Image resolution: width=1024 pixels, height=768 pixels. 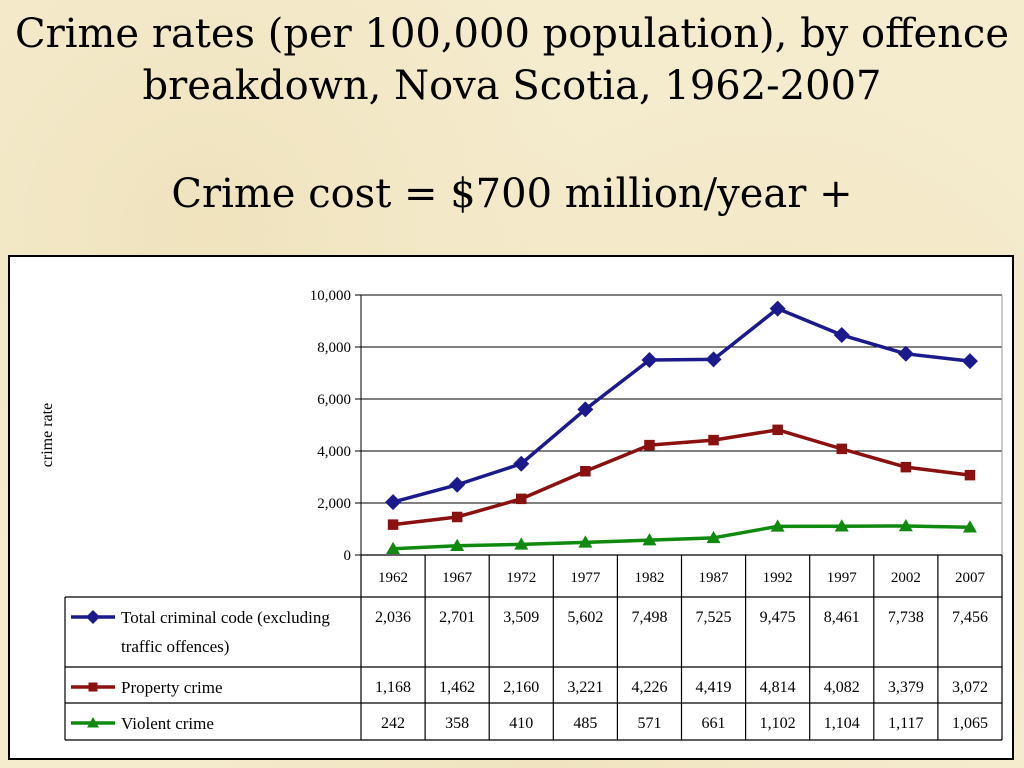 What do you see at coordinates (393, 617) in the screenshot?
I see `total-value-label: 2,036` at bounding box center [393, 617].